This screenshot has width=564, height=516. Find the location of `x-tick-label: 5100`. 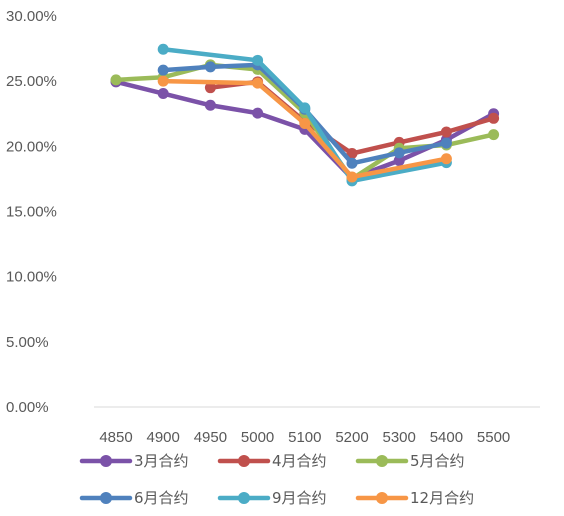

x-tick-label: 5100 is located at coordinates (304, 437).